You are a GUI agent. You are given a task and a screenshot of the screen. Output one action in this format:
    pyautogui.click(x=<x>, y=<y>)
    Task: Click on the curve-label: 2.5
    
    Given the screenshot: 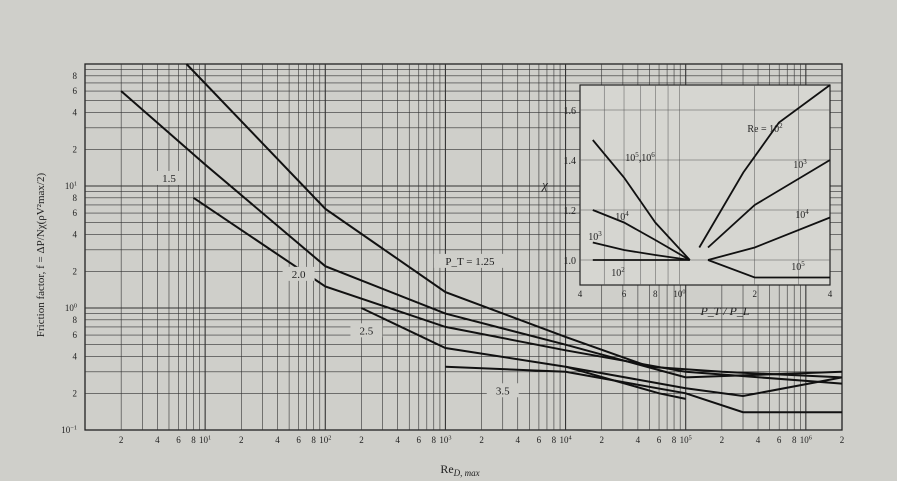 What is the action you would take?
    pyautogui.click(x=367, y=331)
    